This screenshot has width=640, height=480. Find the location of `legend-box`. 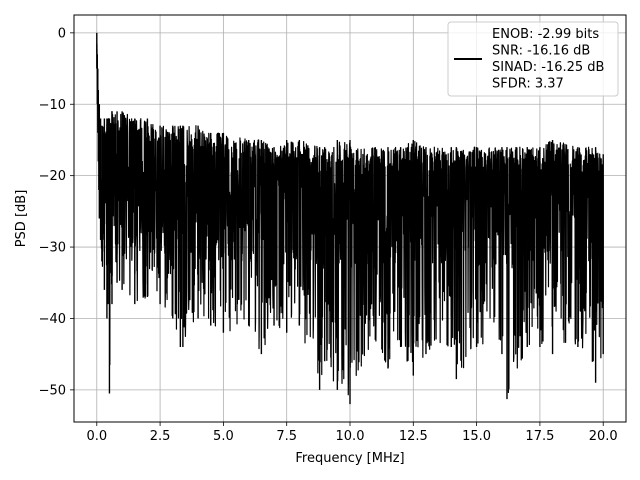

legend-box is located at coordinates (533, 59).